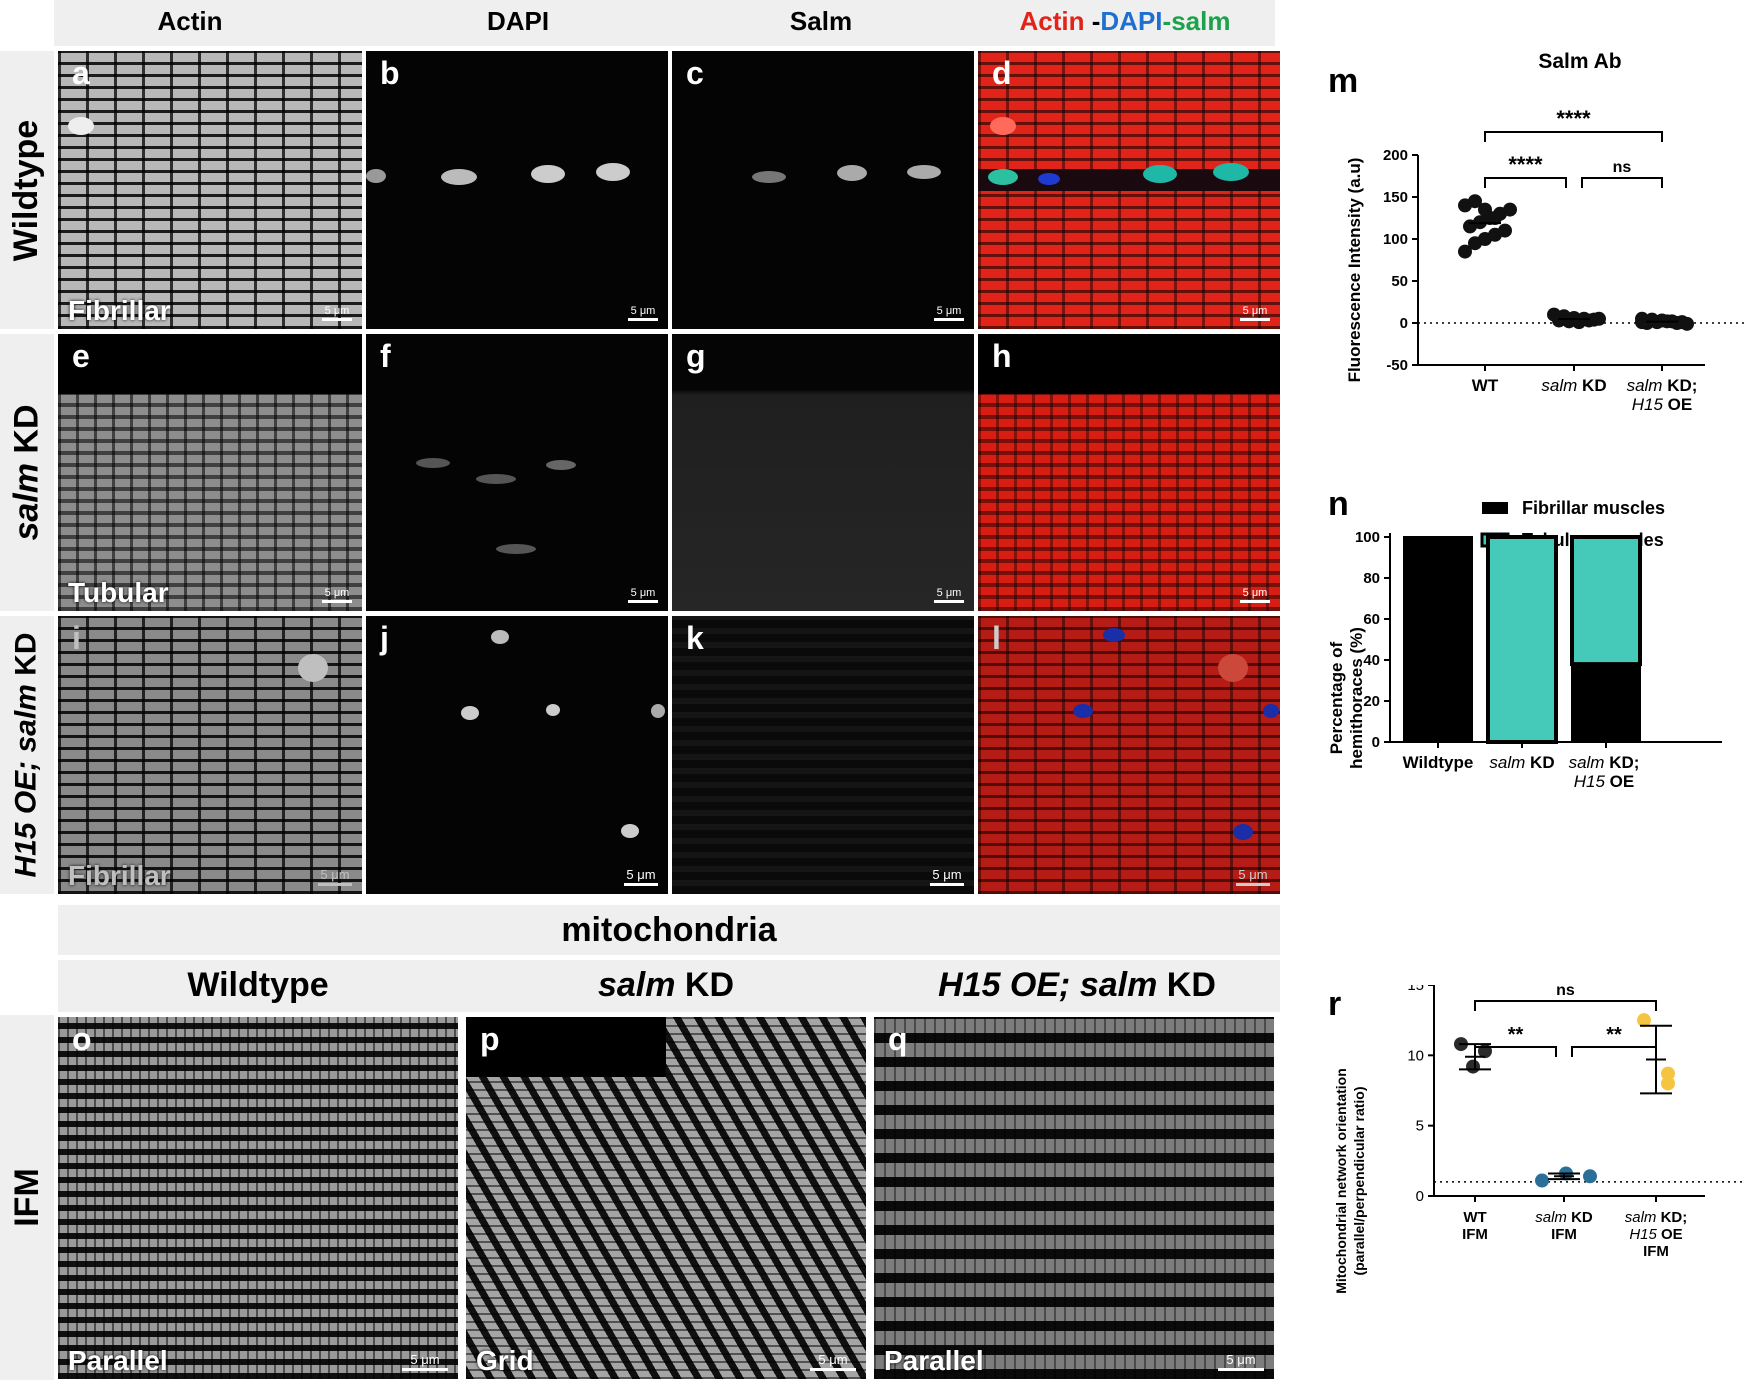 Image resolution: width=1750 pixels, height=1390 pixels. Describe the element at coordinates (1371, 701) in the screenshot. I see `n-ytick-4: 20` at that location.